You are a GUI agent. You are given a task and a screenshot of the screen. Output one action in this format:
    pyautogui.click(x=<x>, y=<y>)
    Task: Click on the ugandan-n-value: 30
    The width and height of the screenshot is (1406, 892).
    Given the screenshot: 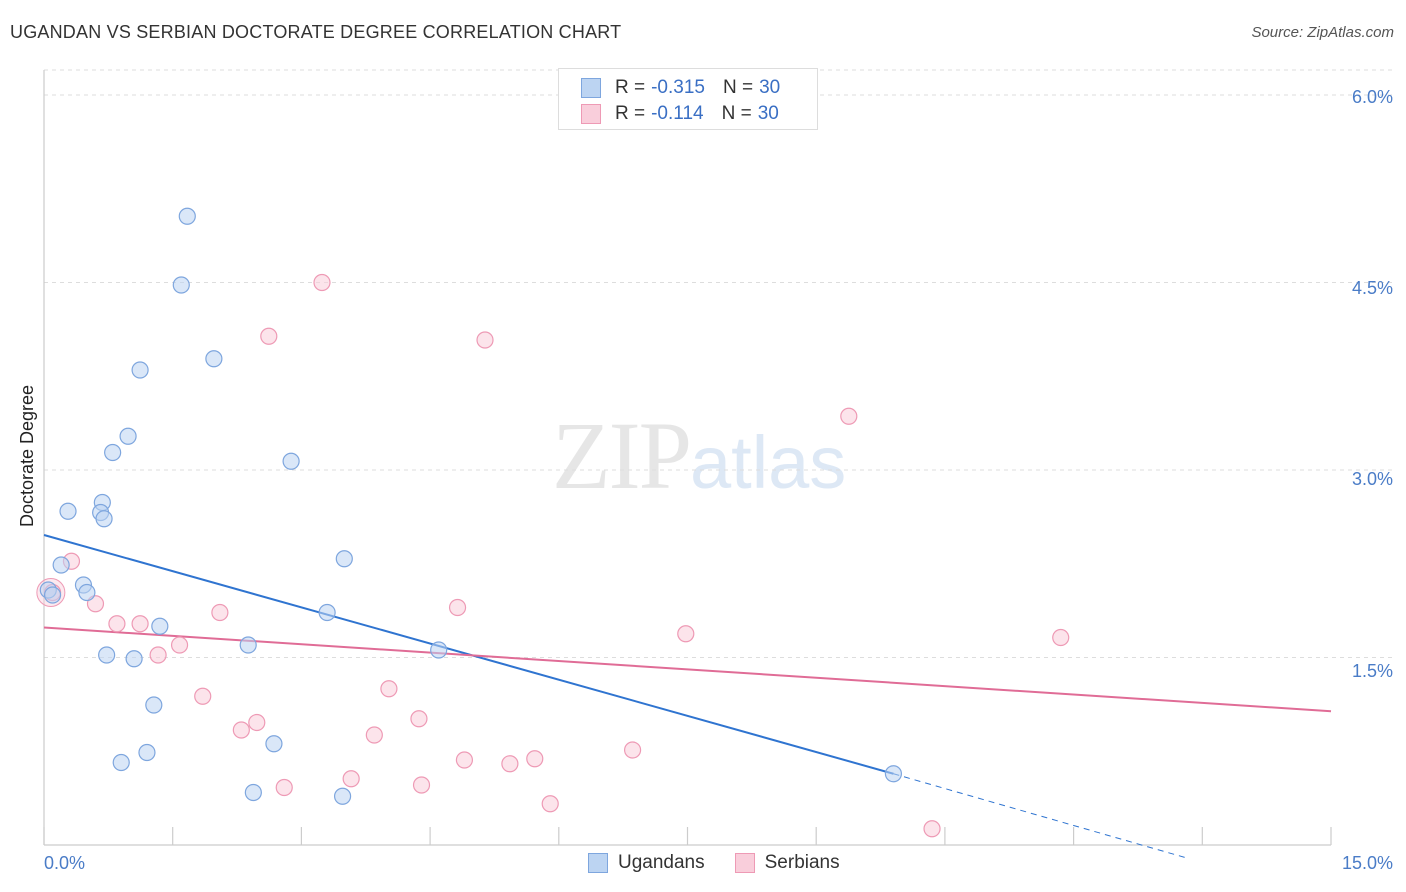 What is the action you would take?
    pyautogui.click(x=770, y=87)
    